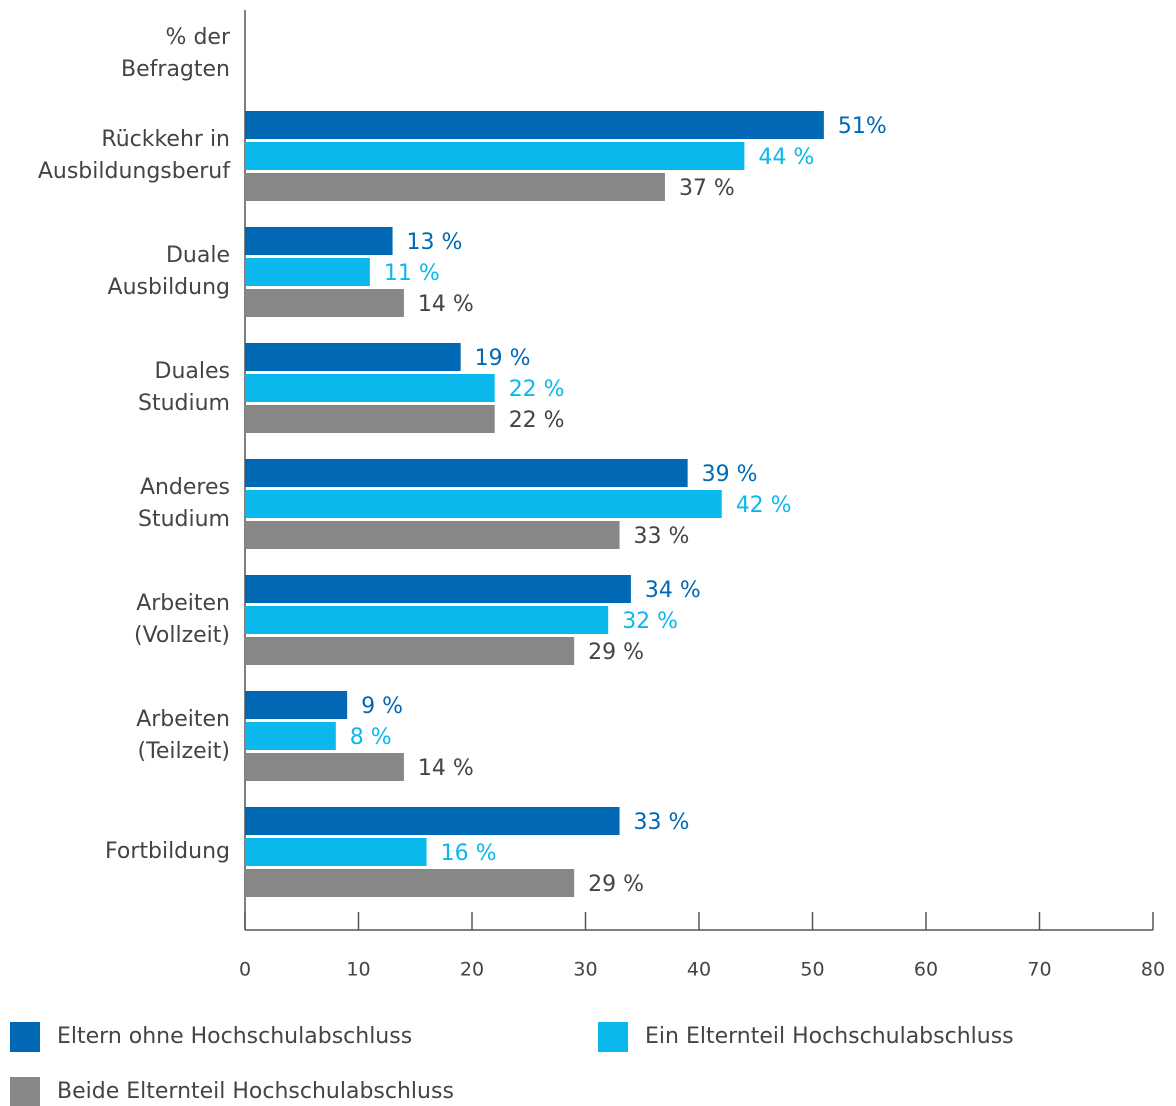 This screenshot has width=1176, height=1106. What do you see at coordinates (358, 970) in the screenshot?
I see `x-tick-label: 10` at bounding box center [358, 970].